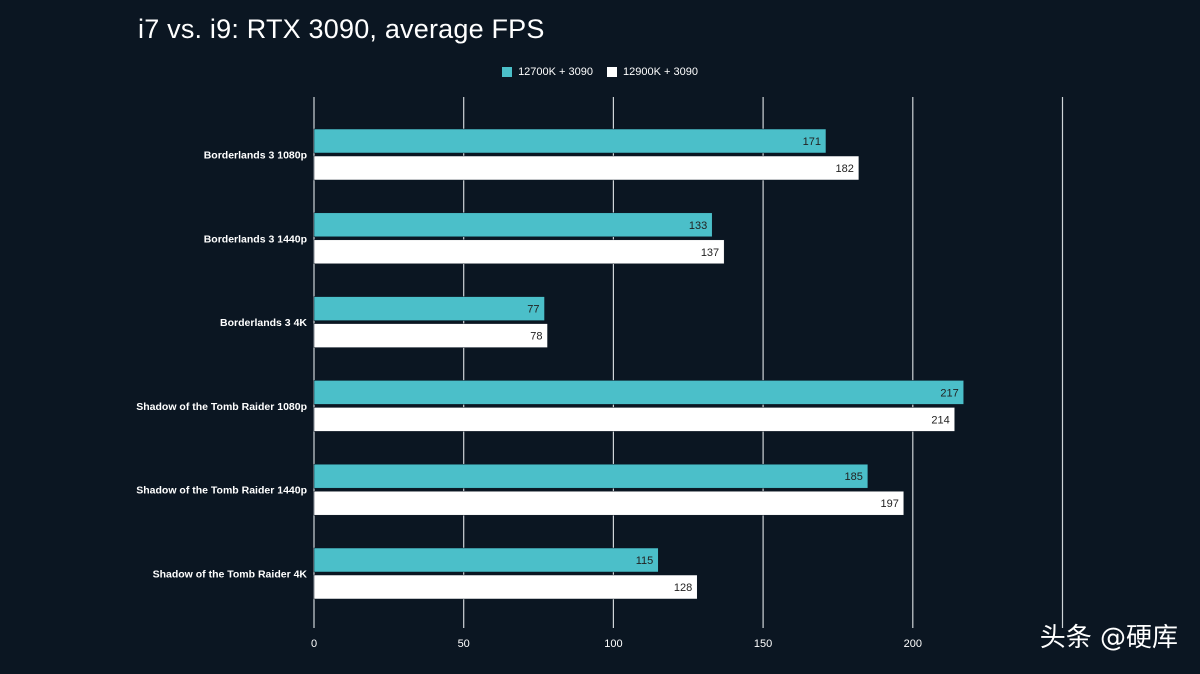 The height and width of the screenshot is (674, 1200). I want to click on data-label: 78, so click(536, 337).